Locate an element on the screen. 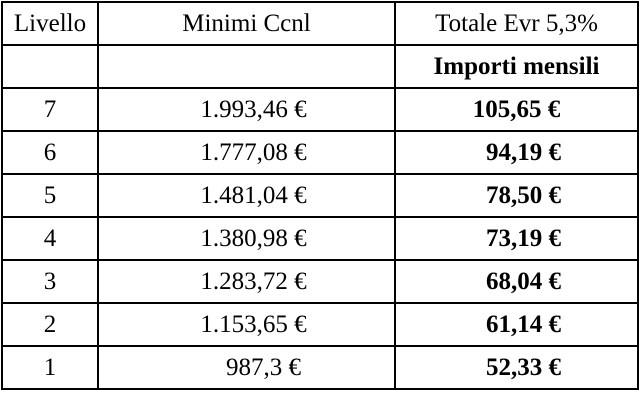 Image resolution: width=640 pixels, height=416 pixels. cell-minimi: 1.153,65 € is located at coordinates (246, 324).